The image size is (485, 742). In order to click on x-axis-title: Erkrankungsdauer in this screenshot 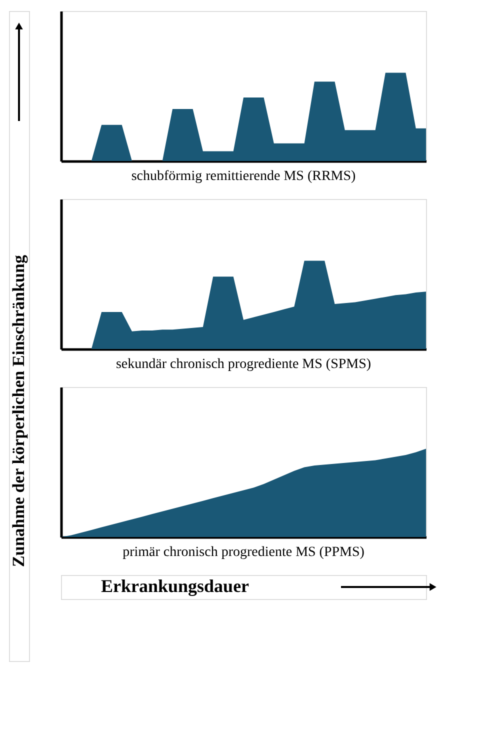, I will do `click(175, 586)`.